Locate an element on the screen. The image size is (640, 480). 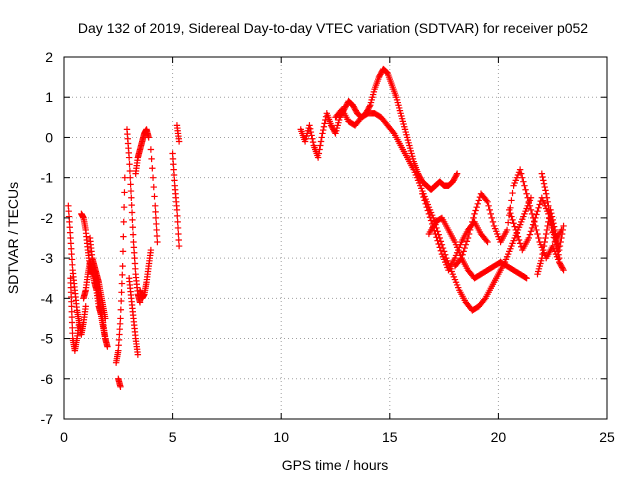
y-tick-label: -7 is located at coordinates (47, 419).